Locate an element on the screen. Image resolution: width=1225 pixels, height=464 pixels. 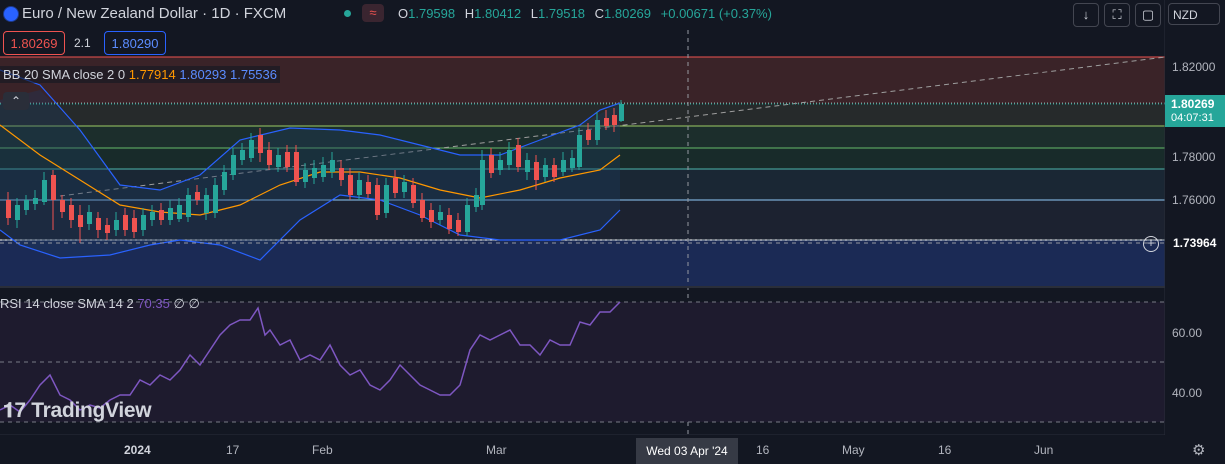
rsi-legend: RSI 14 close SMA 14 2 70.35 ∅ ∅ is located at coordinates (100, 304).